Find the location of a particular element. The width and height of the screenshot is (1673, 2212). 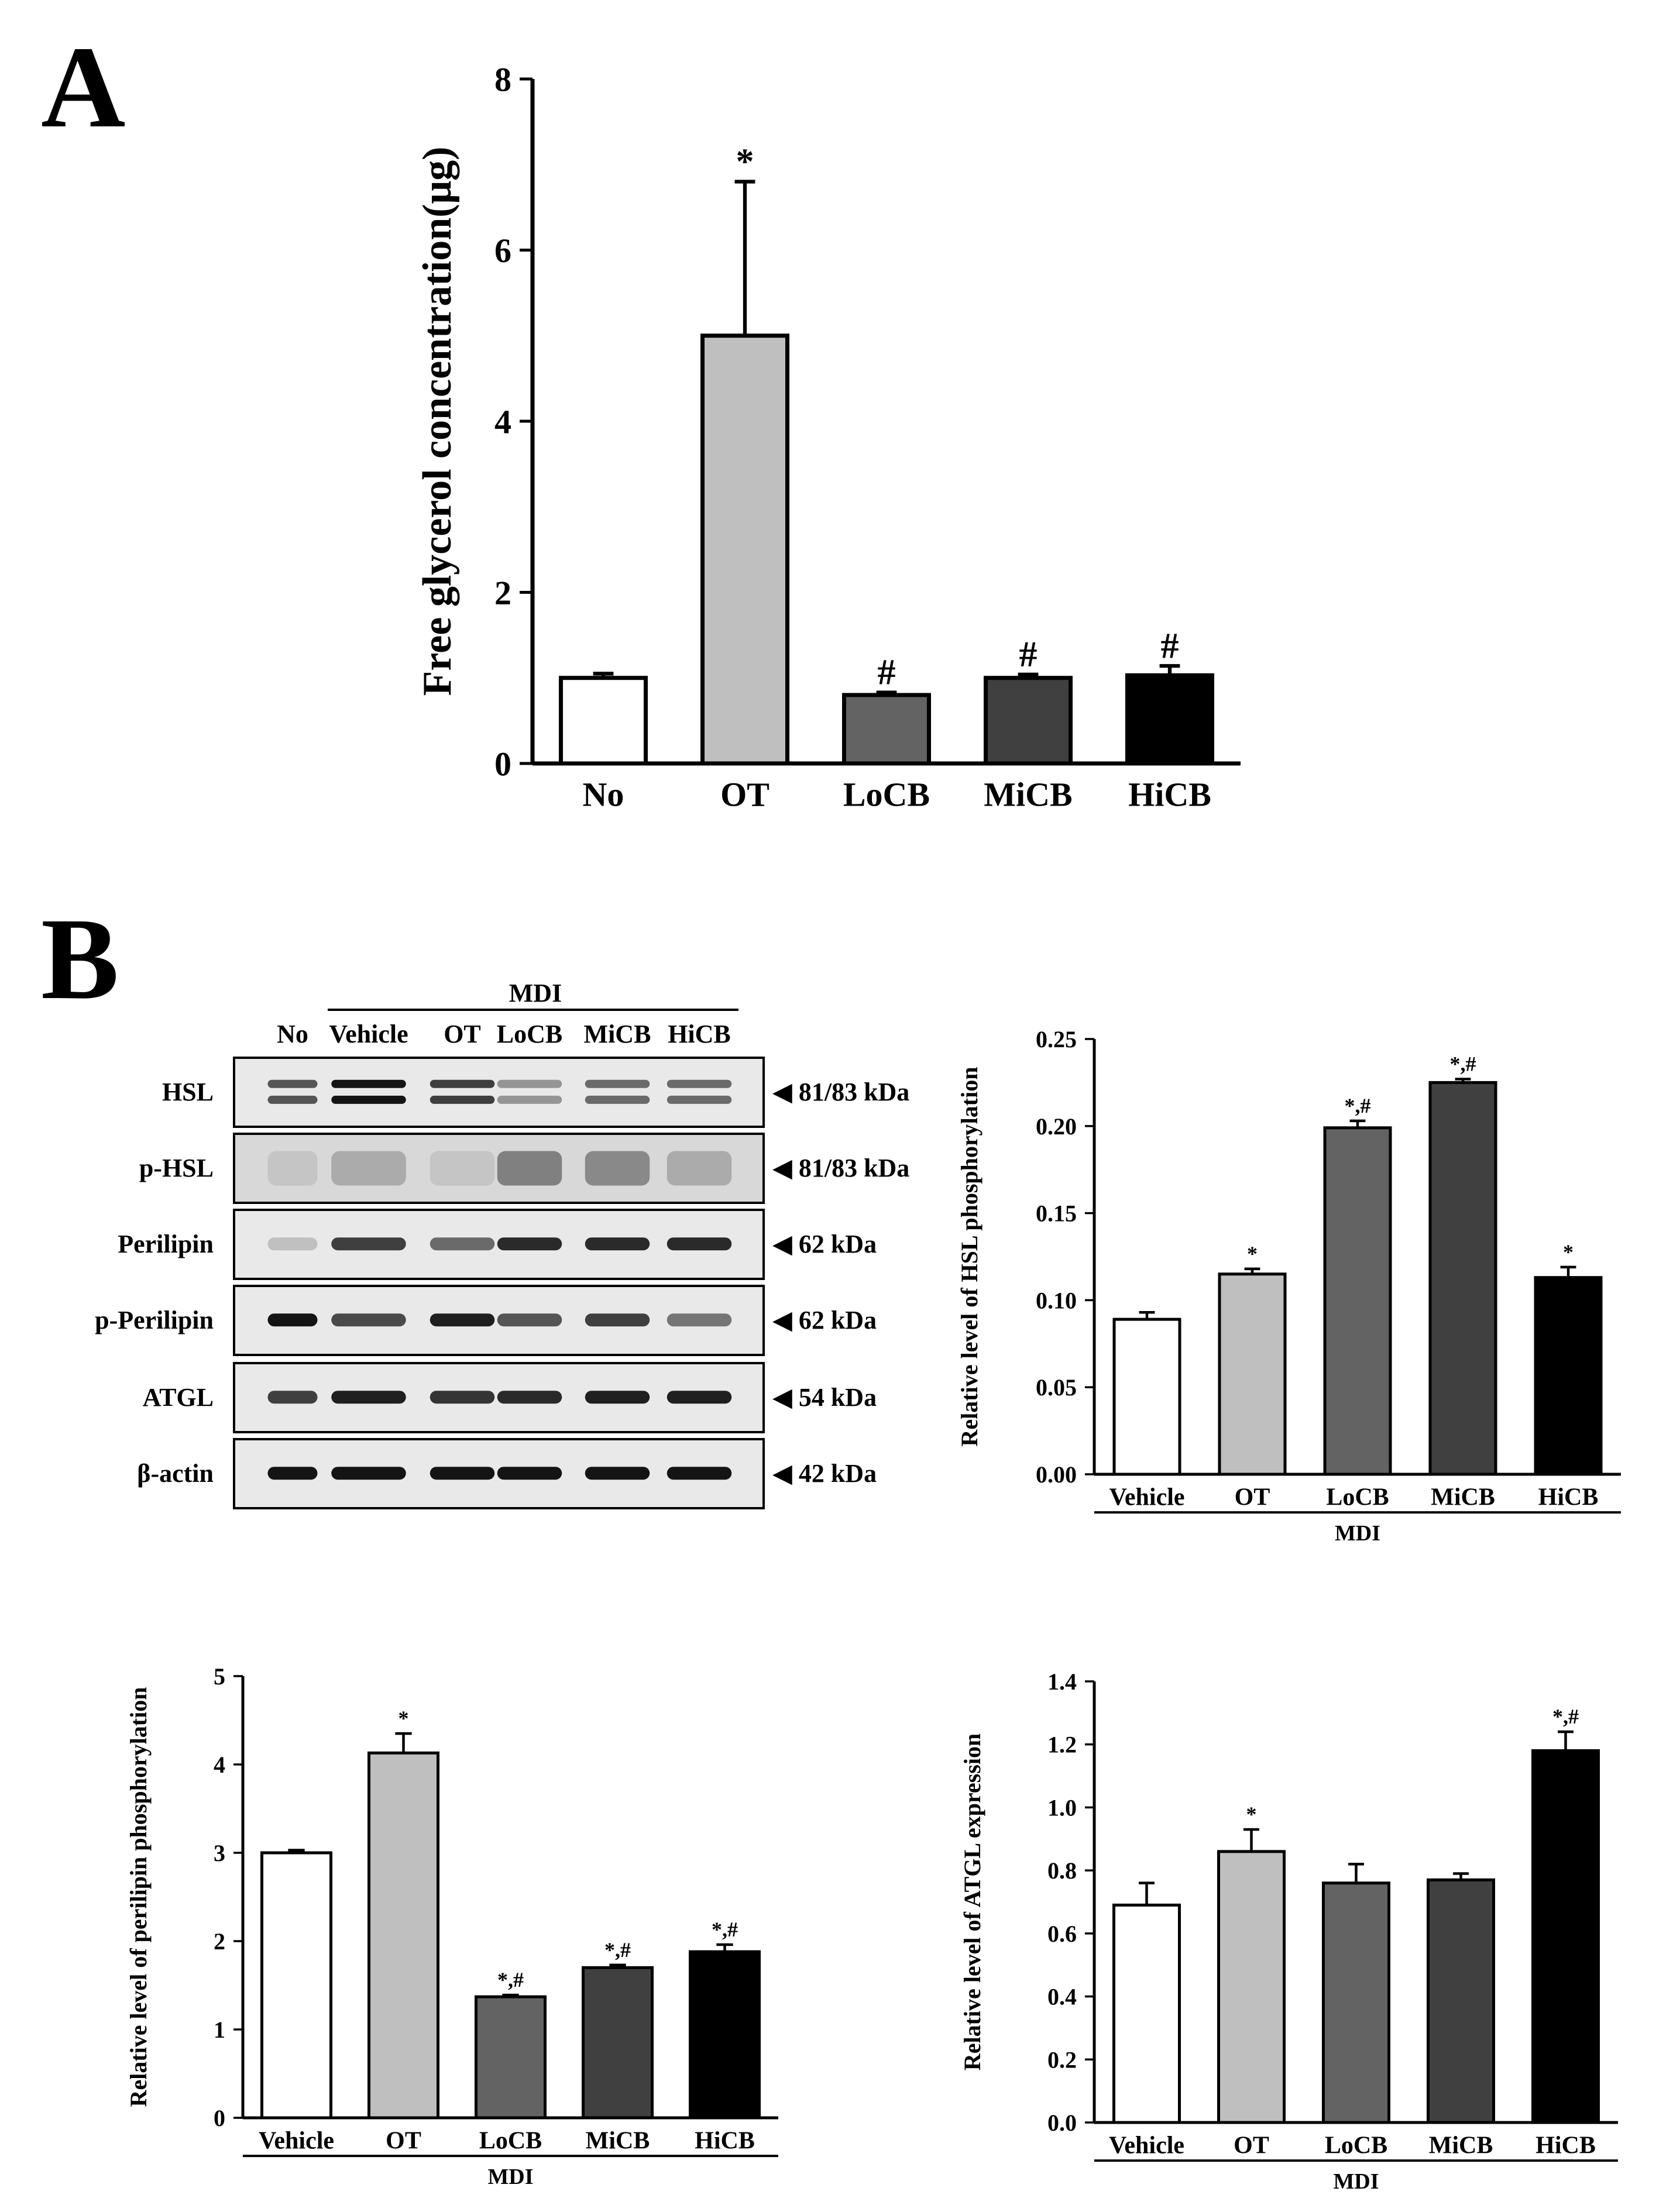

lane-label-micb: MiCB is located at coordinates (617, 1034).